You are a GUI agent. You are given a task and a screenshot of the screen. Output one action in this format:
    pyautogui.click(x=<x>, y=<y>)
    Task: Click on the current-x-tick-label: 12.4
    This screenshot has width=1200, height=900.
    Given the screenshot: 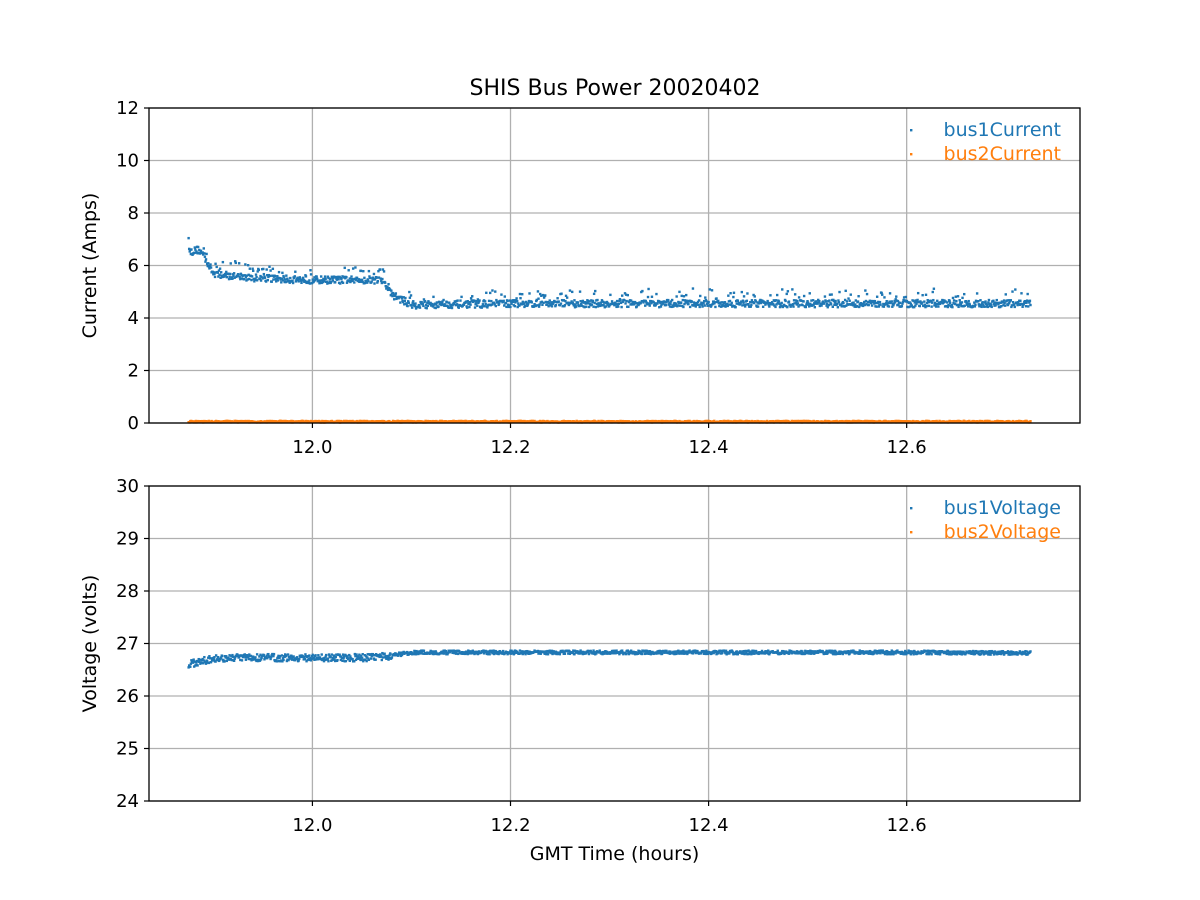 What is the action you would take?
    pyautogui.click(x=709, y=447)
    